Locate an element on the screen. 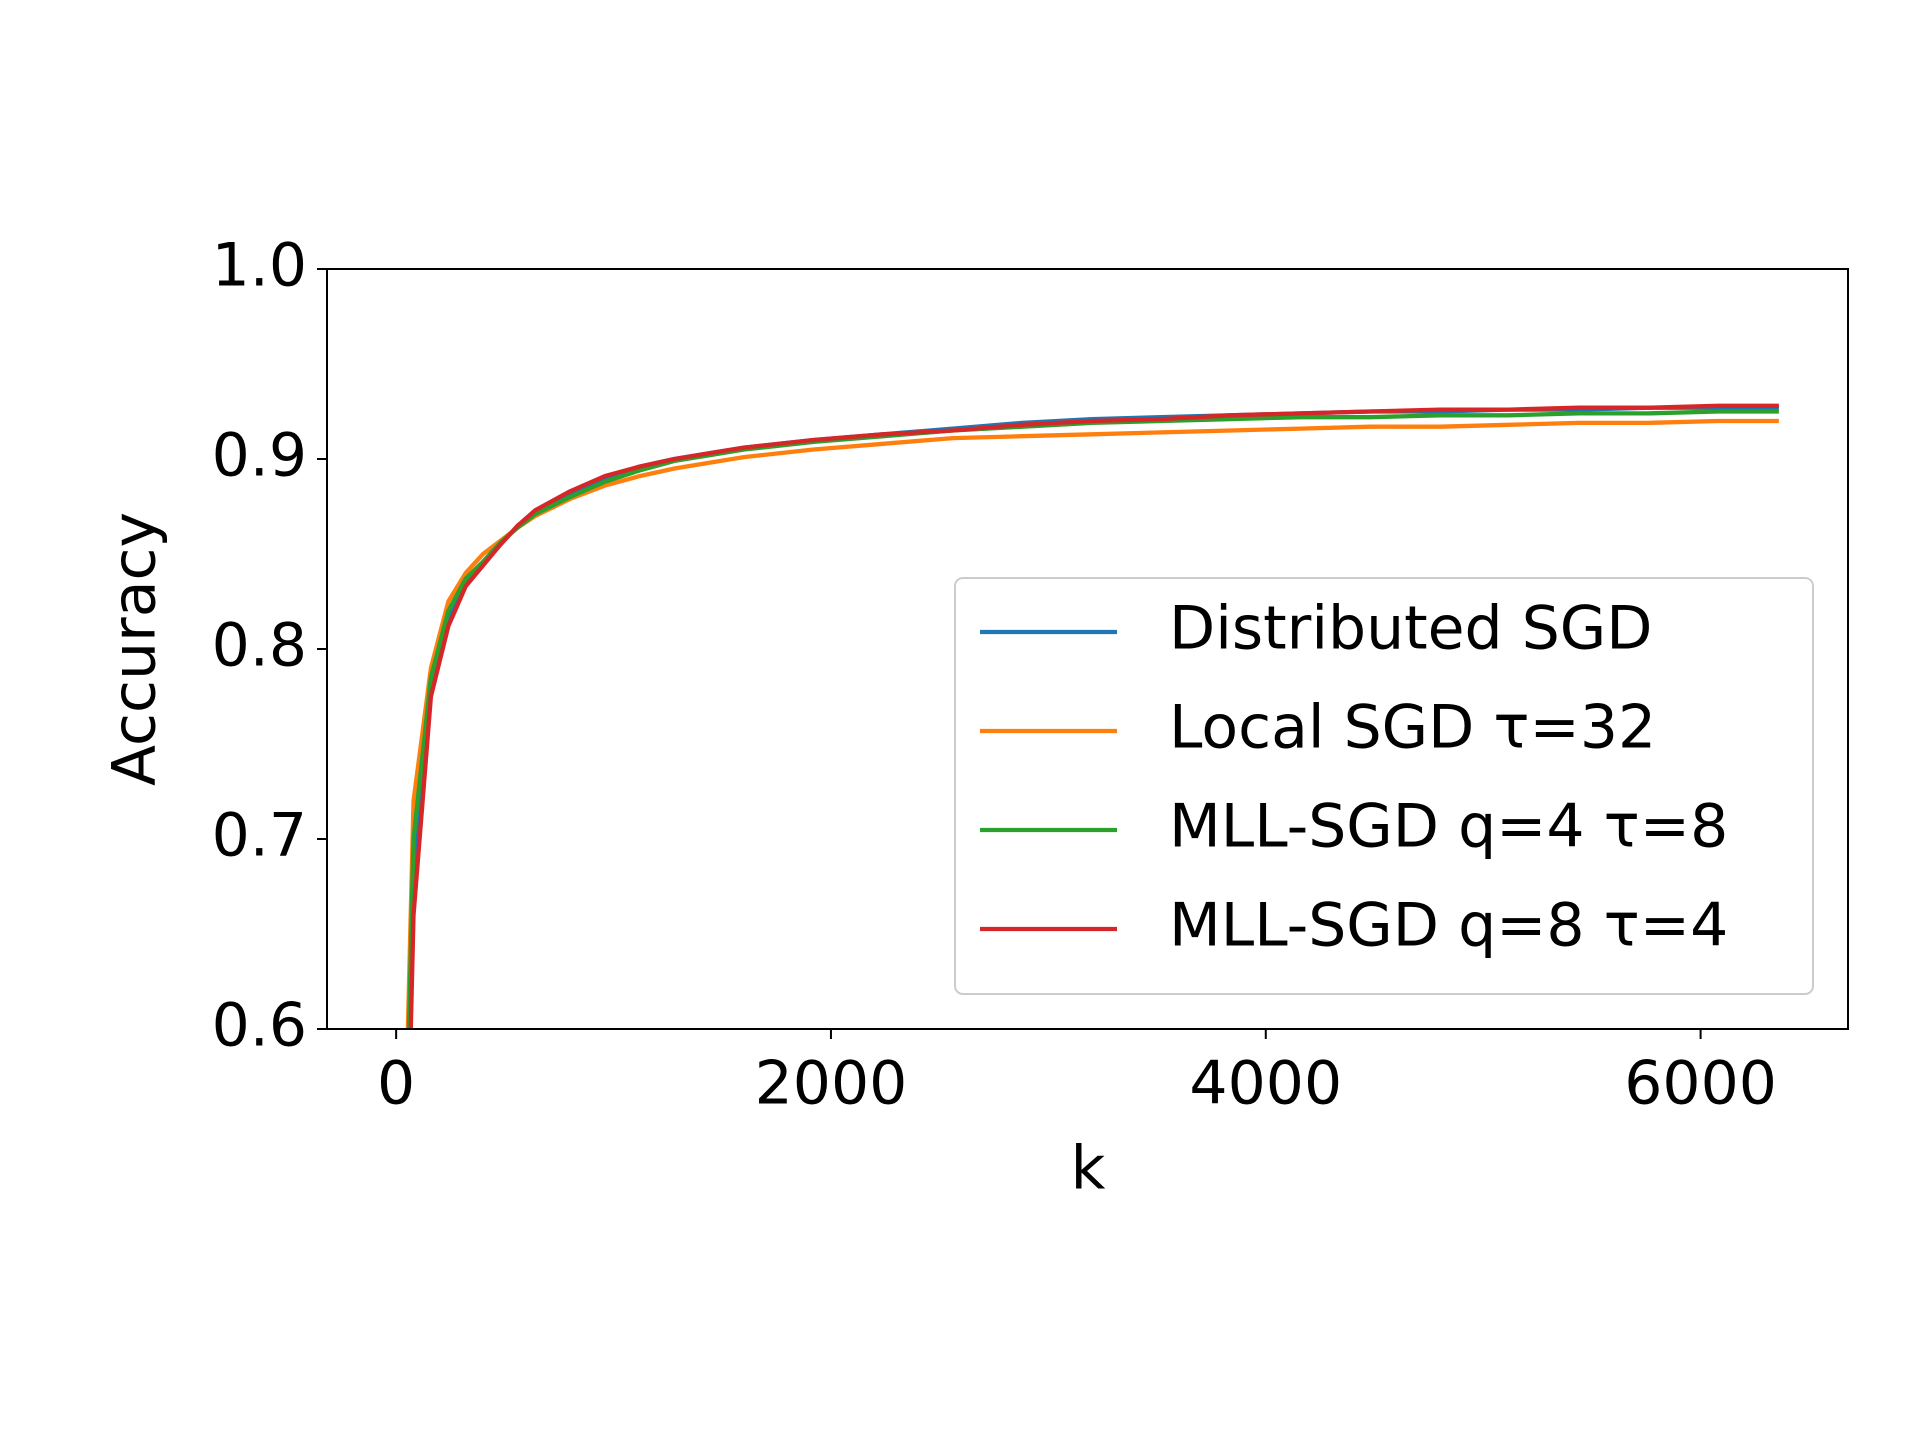 The height and width of the screenshot is (1440, 1920). x-tick-label: 6000 is located at coordinates (1700, 1084).